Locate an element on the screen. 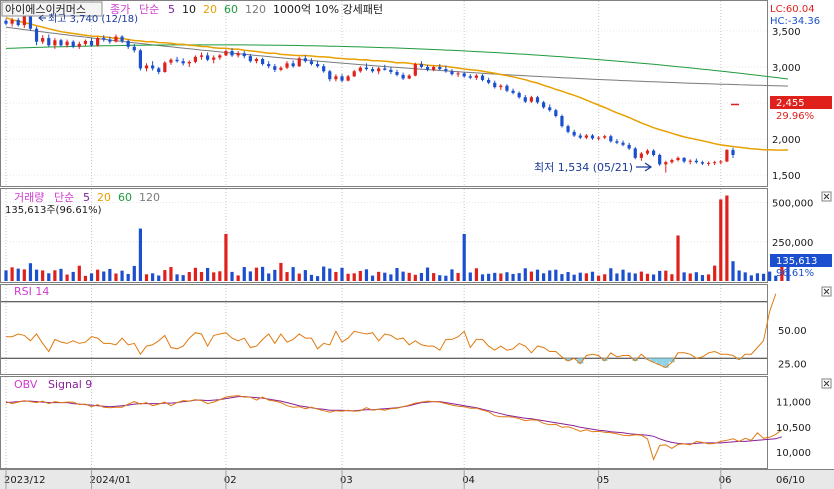  ma5-line is located at coordinates (397, 56).